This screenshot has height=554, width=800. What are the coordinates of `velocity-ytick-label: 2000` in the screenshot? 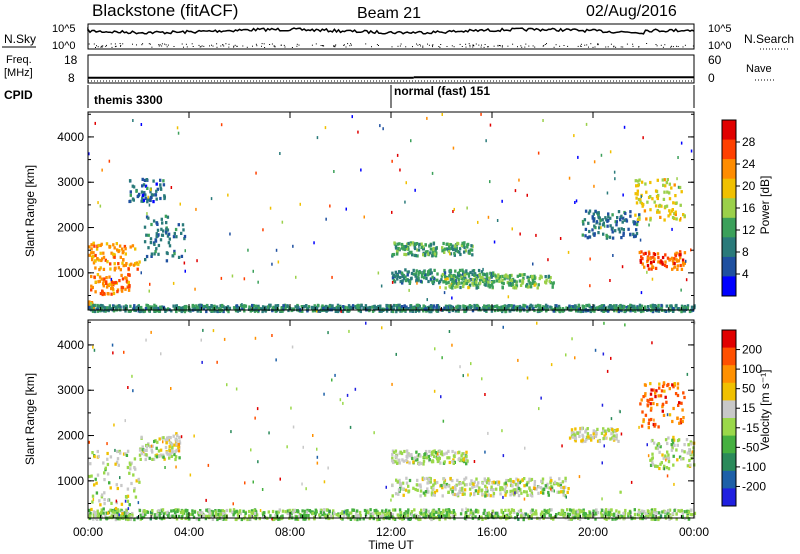 It's located at (70, 436).